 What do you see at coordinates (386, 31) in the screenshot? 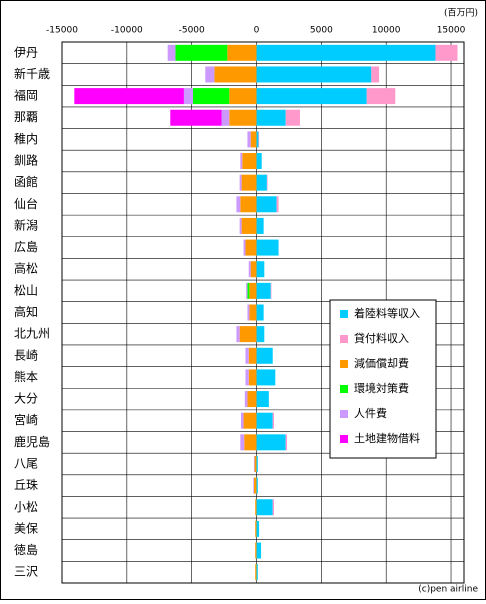
I see `x-tick-label: 10000` at bounding box center [386, 31].